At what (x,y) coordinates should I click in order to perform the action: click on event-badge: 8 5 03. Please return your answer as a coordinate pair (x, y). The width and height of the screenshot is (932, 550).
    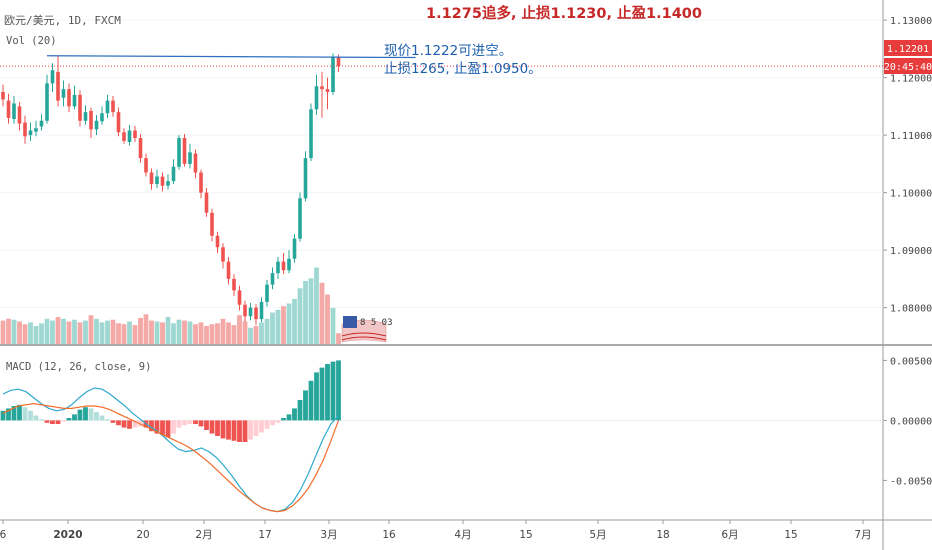
    Looking at the image, I should click on (367, 329).